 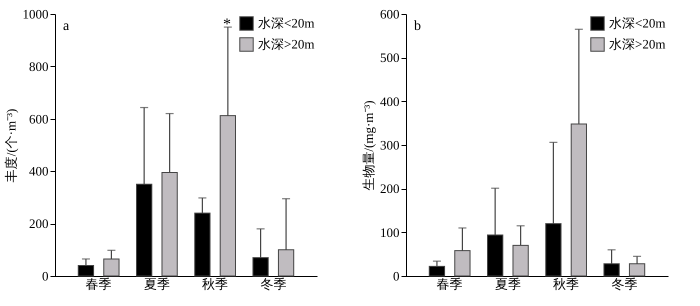 I want to click on y-tick-label: 300, so click(x=390, y=145).